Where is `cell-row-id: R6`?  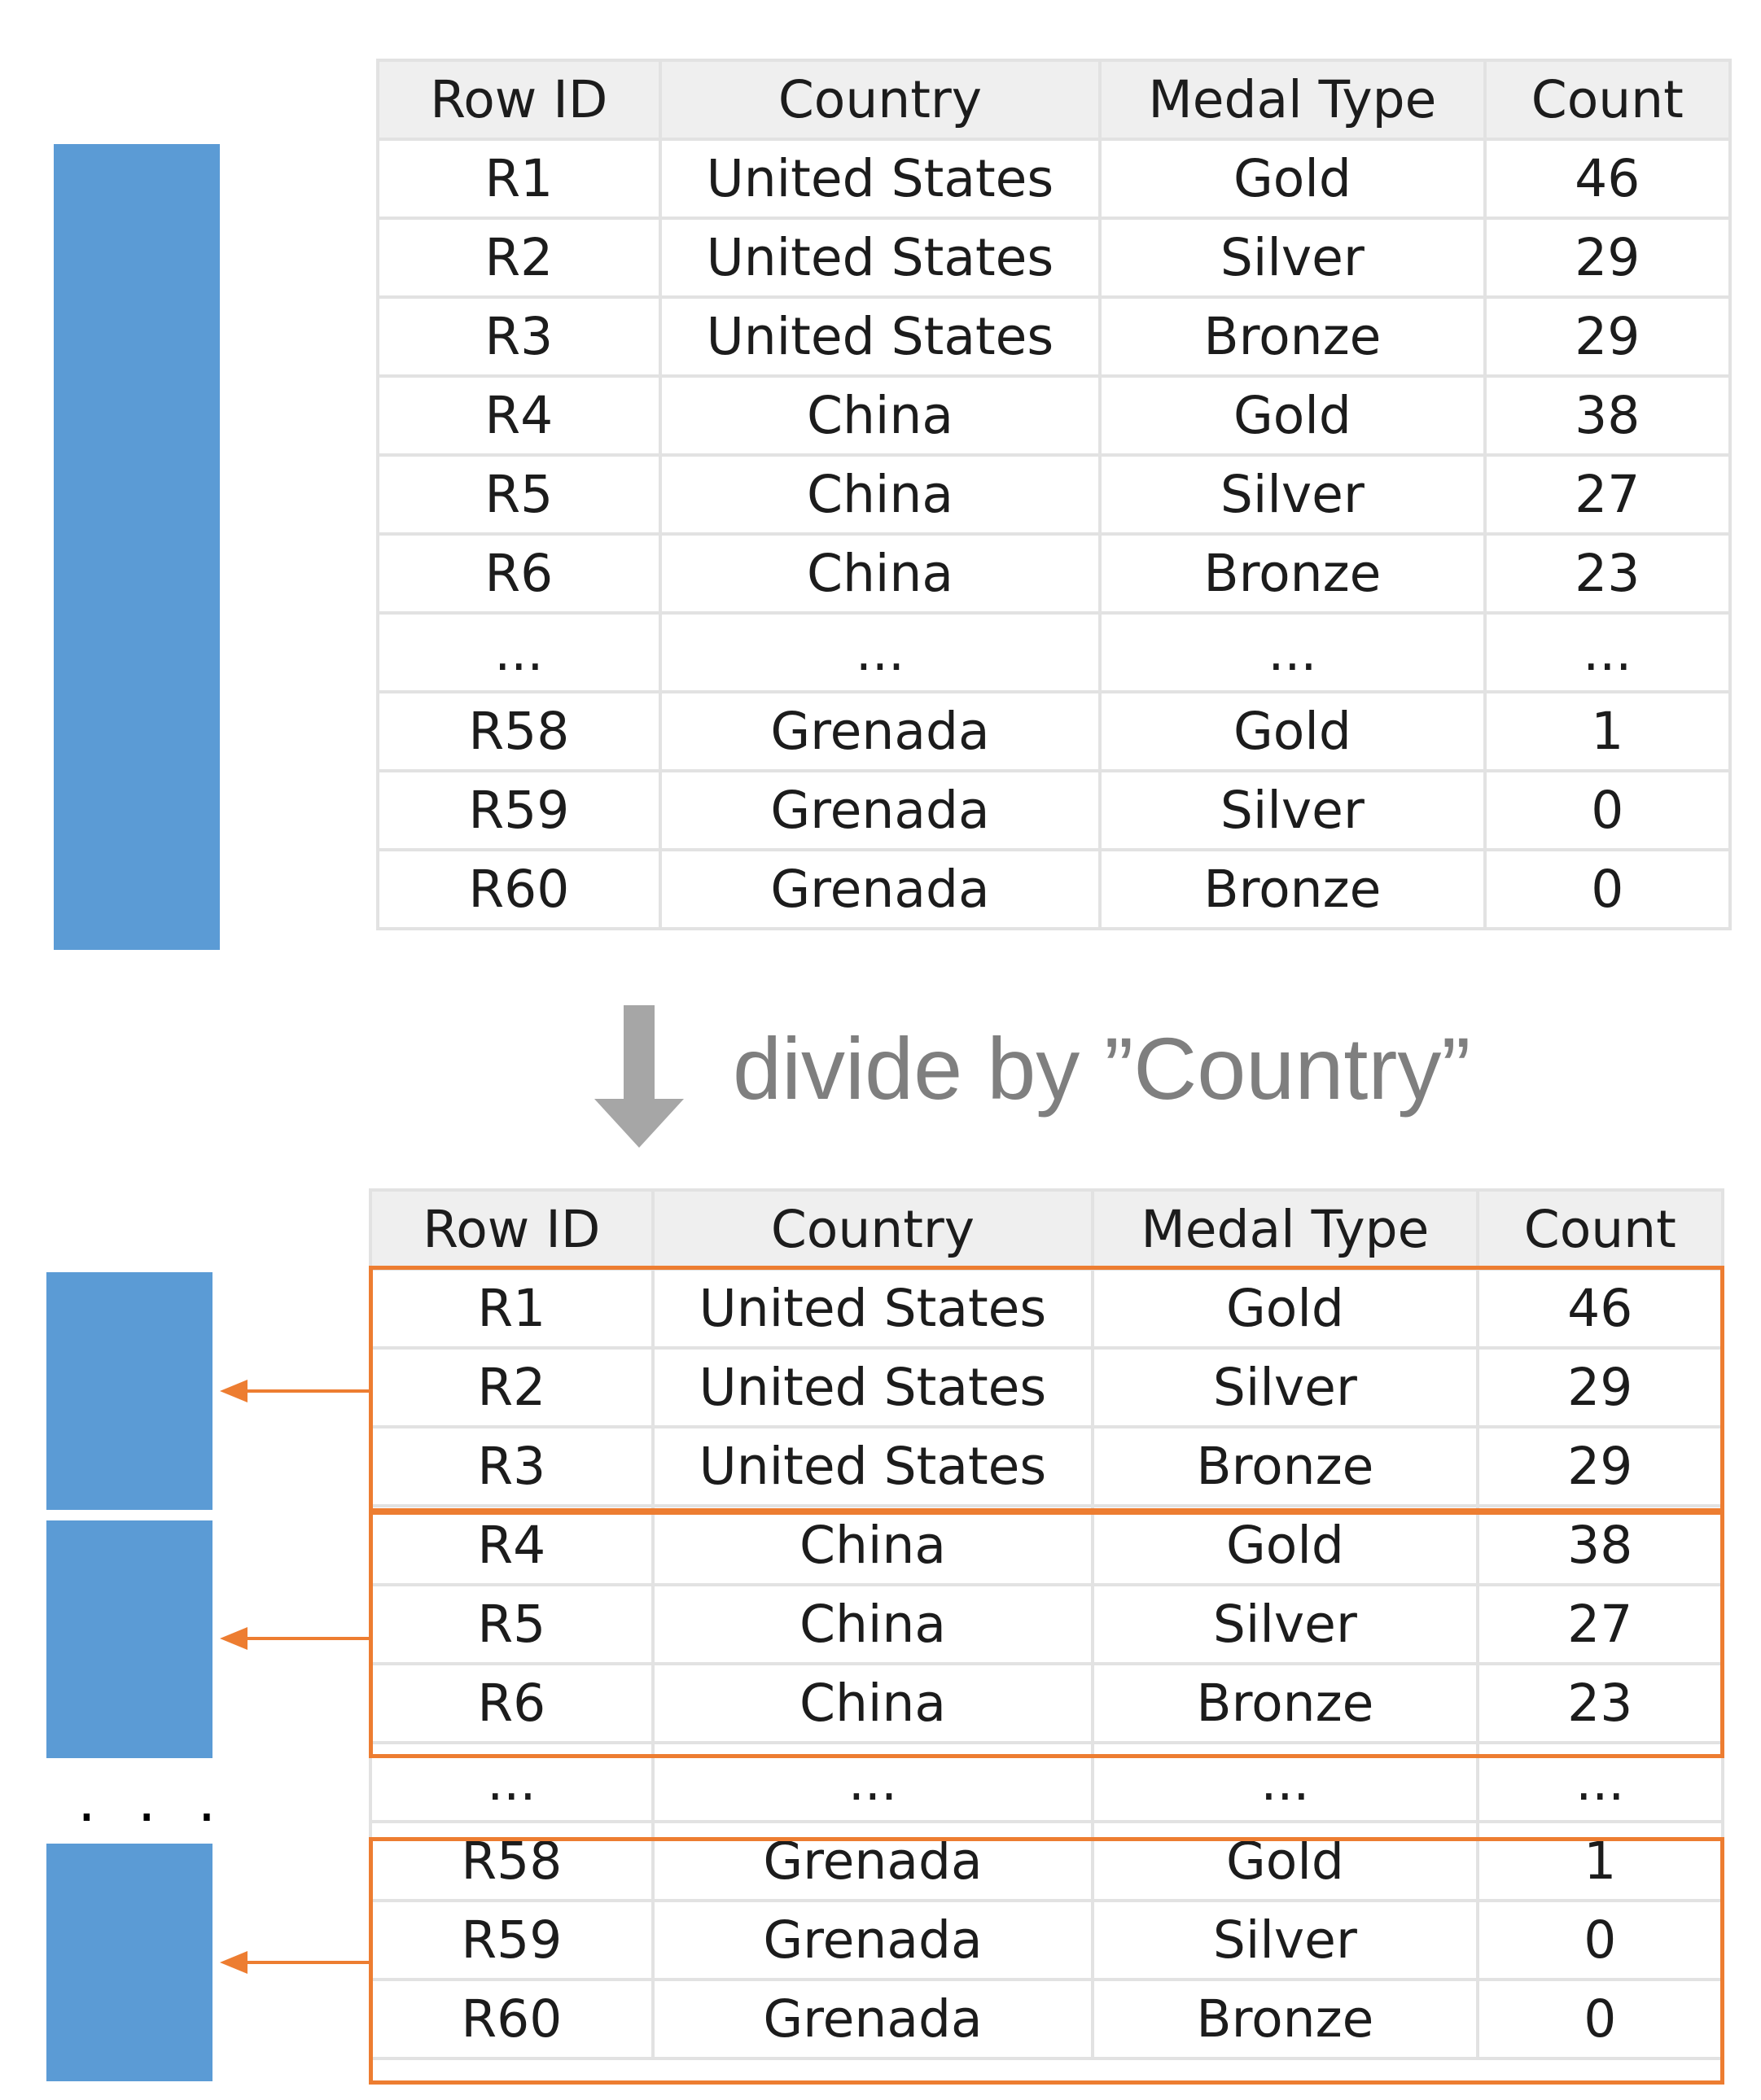 cell-row-id: R6 is located at coordinates (519, 573).